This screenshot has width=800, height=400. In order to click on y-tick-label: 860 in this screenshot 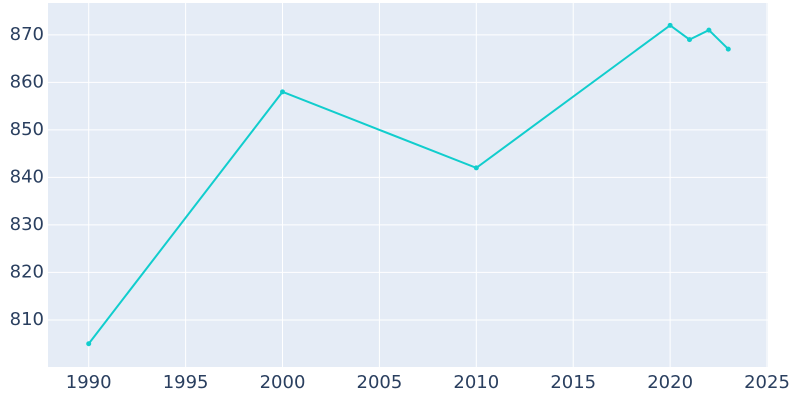, I will do `click(27, 81)`.